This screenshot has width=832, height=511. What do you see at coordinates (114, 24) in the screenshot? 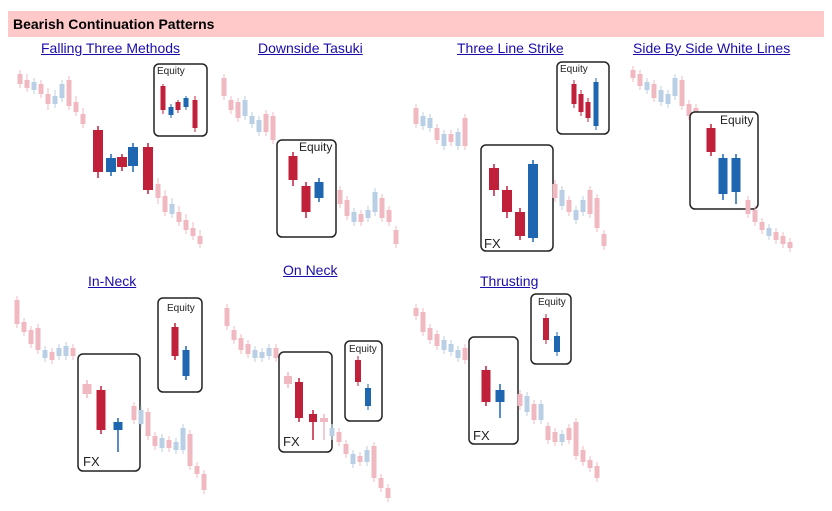
I see `section-title: Bearish Continuation Patterns` at bounding box center [114, 24].